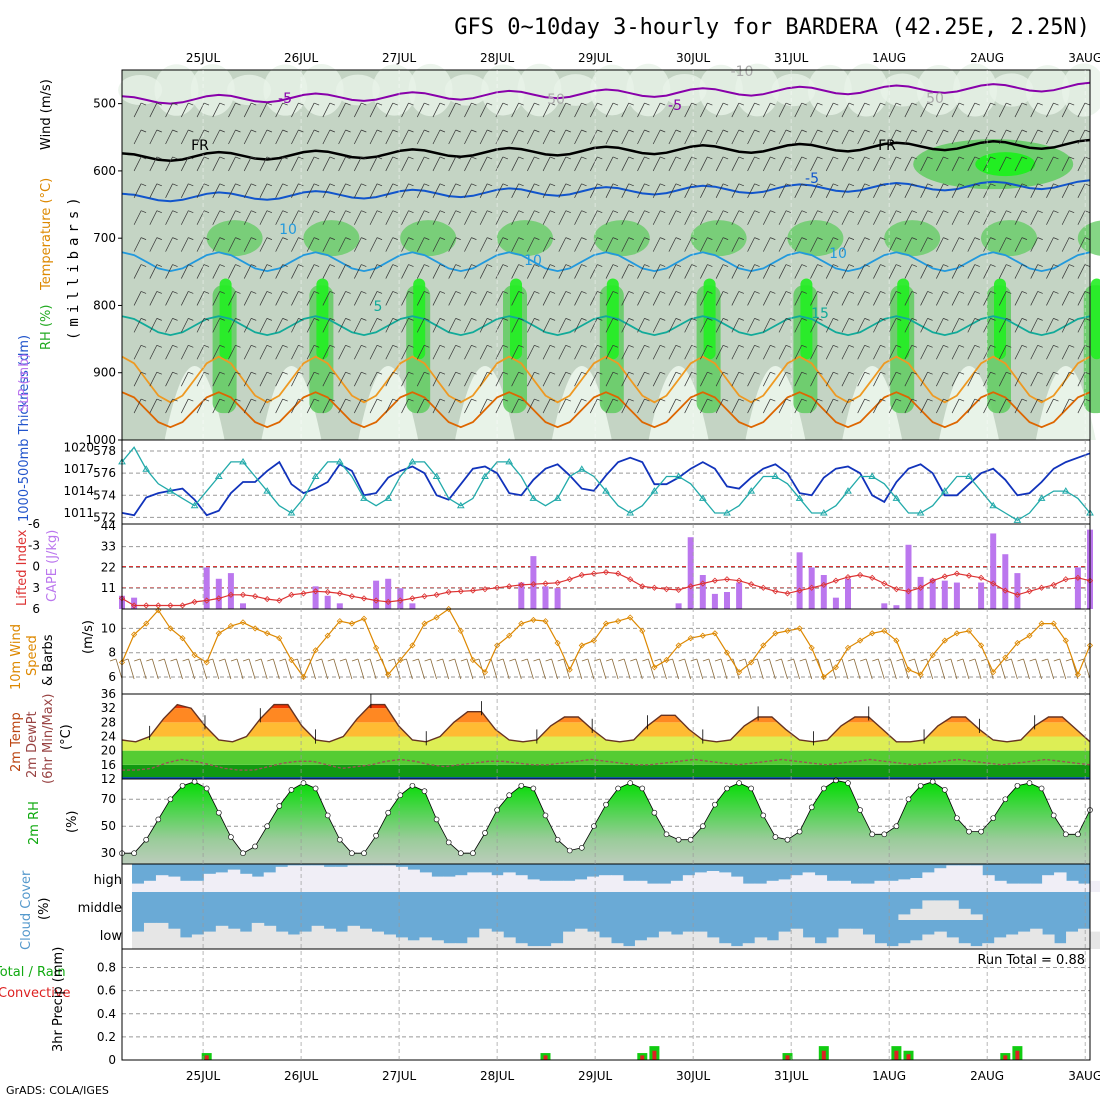 The image size is (1100, 1100). Describe the element at coordinates (641, 944) in the screenshot. I see `cloud-low-gap` at that location.